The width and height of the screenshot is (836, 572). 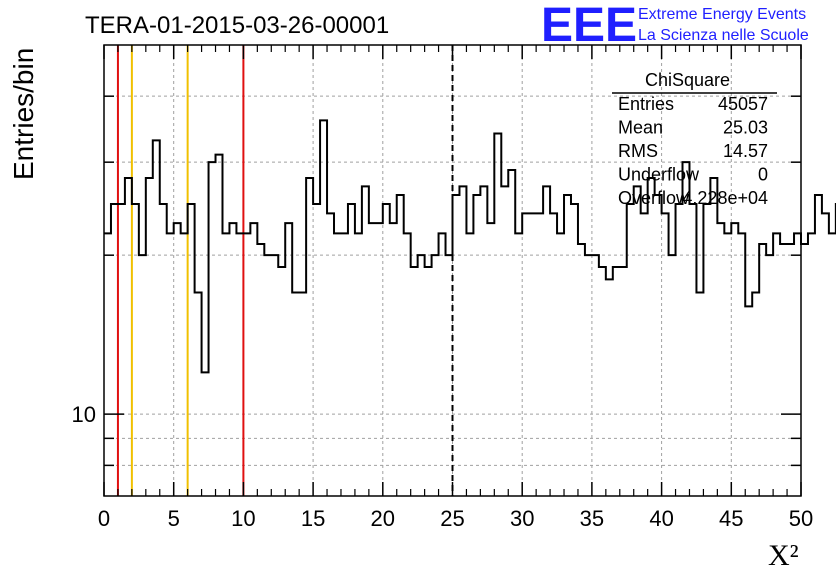 What do you see at coordinates (174, 518) in the screenshot?
I see `x-tick-label: 5` at bounding box center [174, 518].